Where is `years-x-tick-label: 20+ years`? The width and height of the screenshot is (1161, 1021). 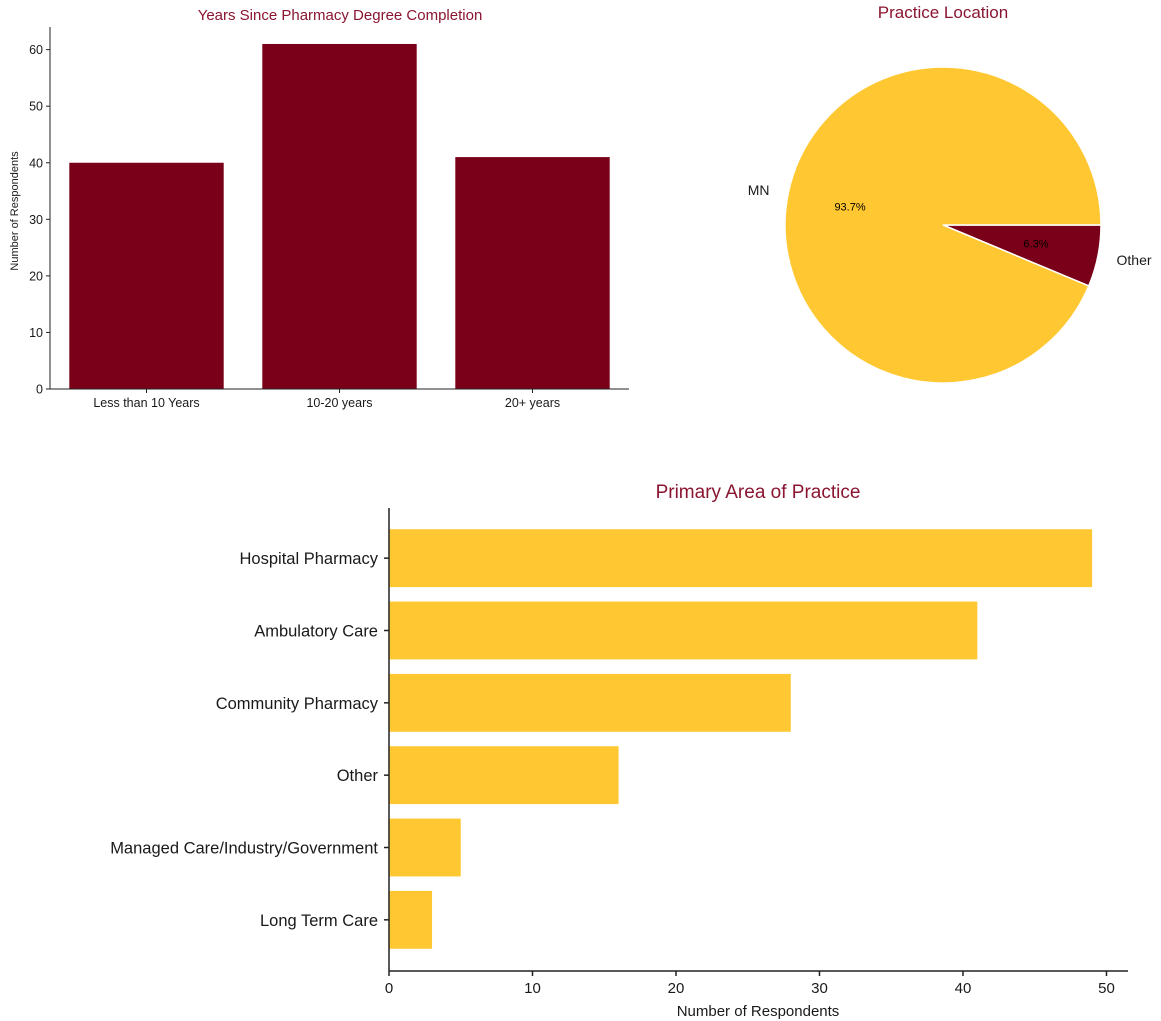
years-x-tick-label: 20+ years is located at coordinates (532, 403).